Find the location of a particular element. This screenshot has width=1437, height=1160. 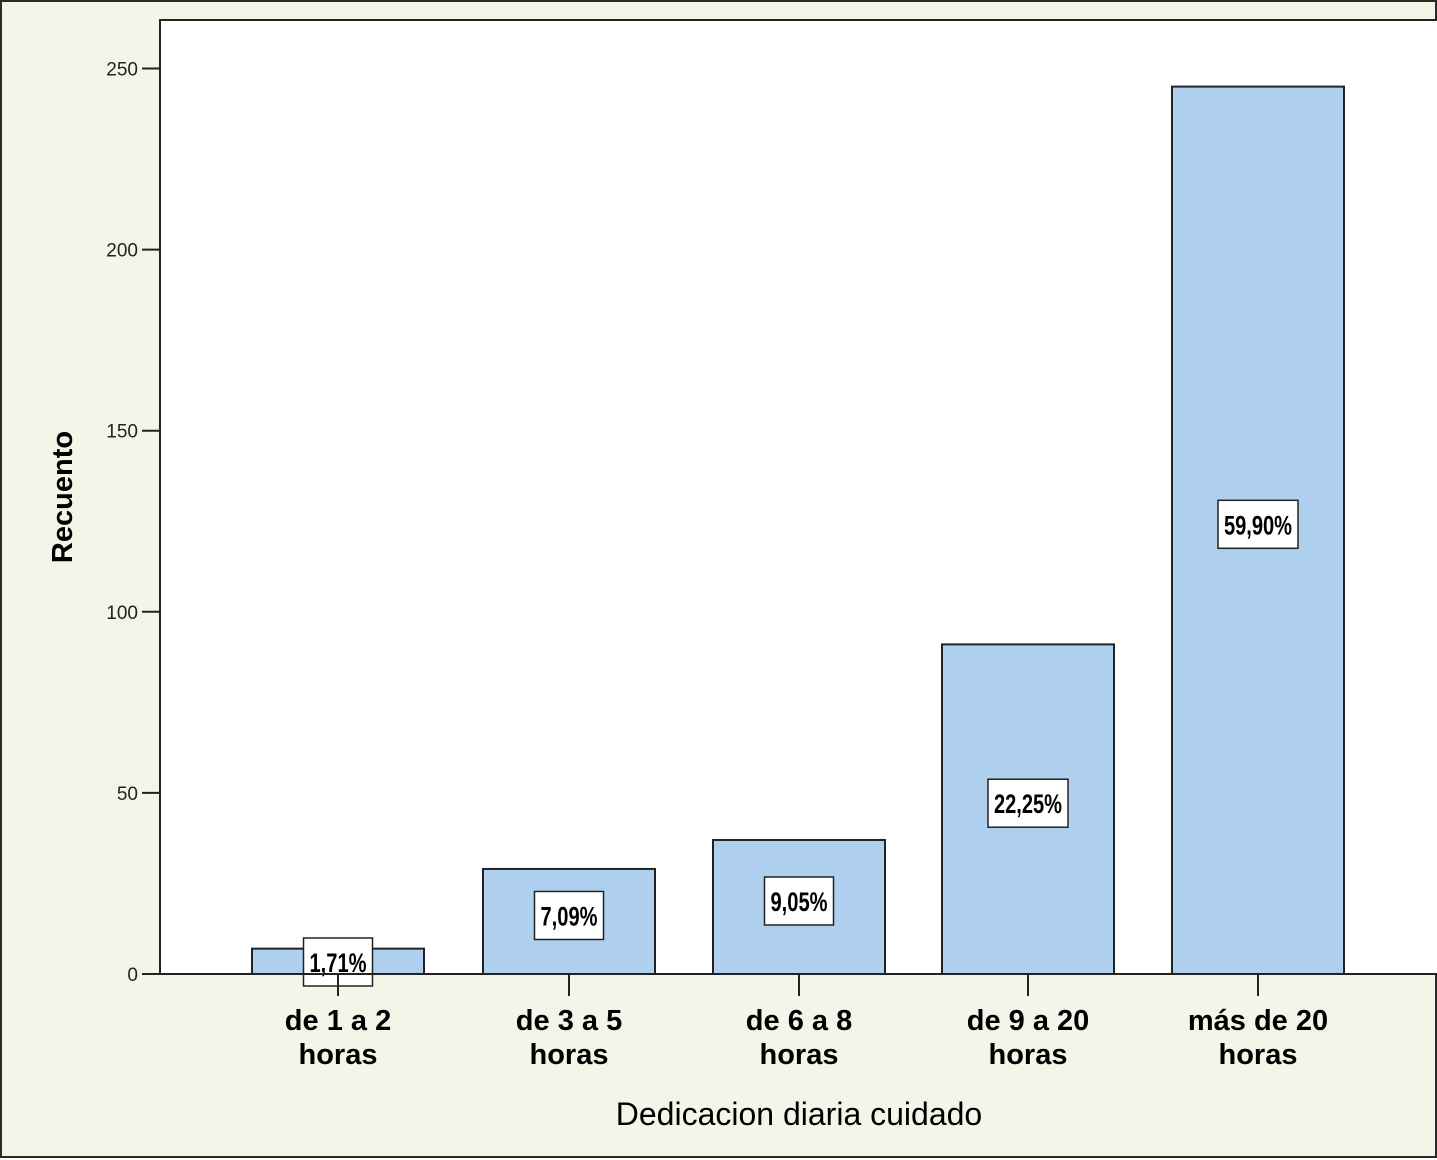

data-label-text: 9,05% is located at coordinates (799, 902).